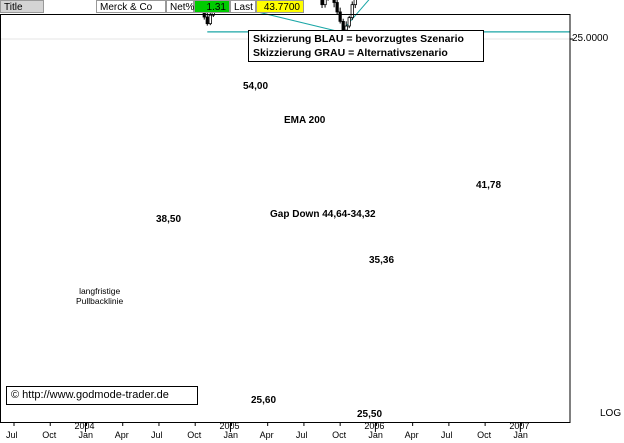  Describe the element at coordinates (358, 39) in the screenshot. I see `scenario-blue-text: Skizzierung BLAU = bevorzugtes Szenario` at that location.